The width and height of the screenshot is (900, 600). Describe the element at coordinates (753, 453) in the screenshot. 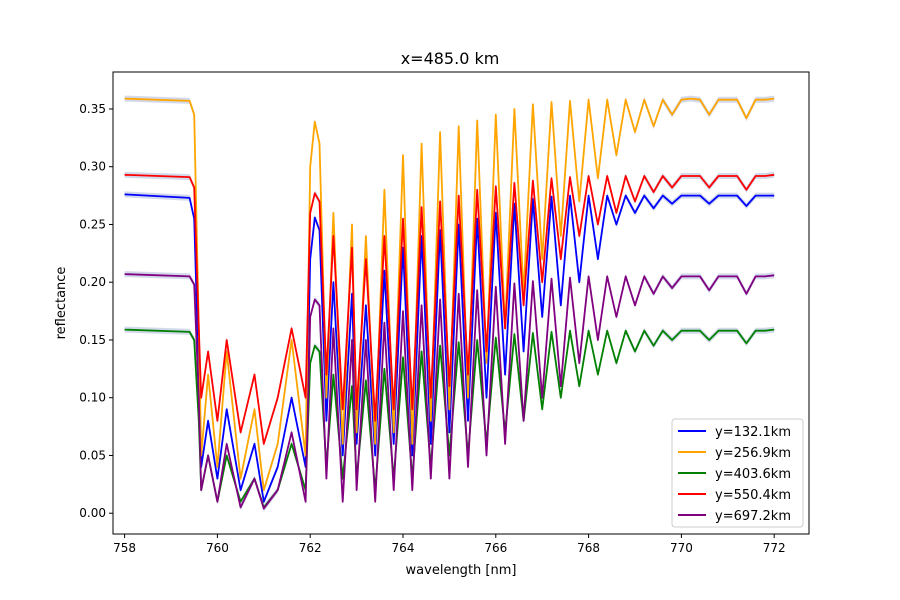

I see `legend-label: y=256.9km` at that location.